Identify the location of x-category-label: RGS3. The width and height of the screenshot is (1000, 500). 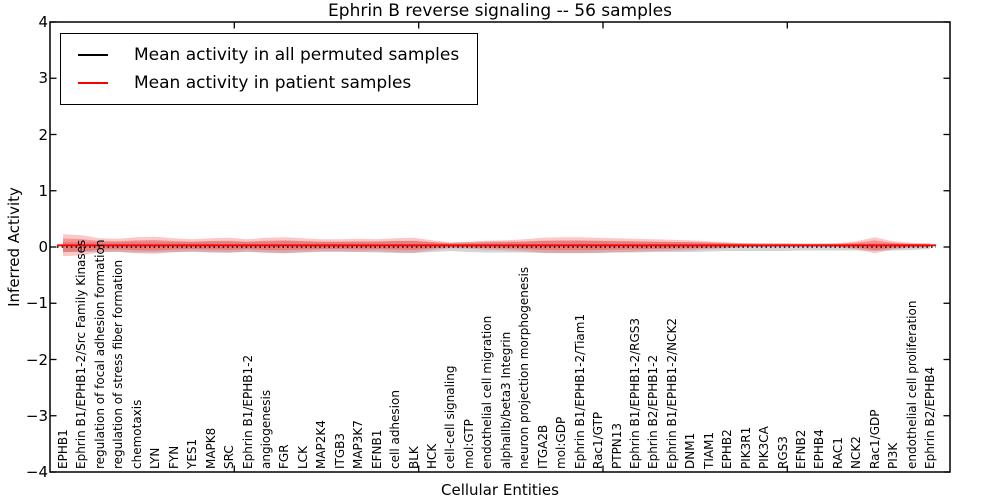
(782, 452).